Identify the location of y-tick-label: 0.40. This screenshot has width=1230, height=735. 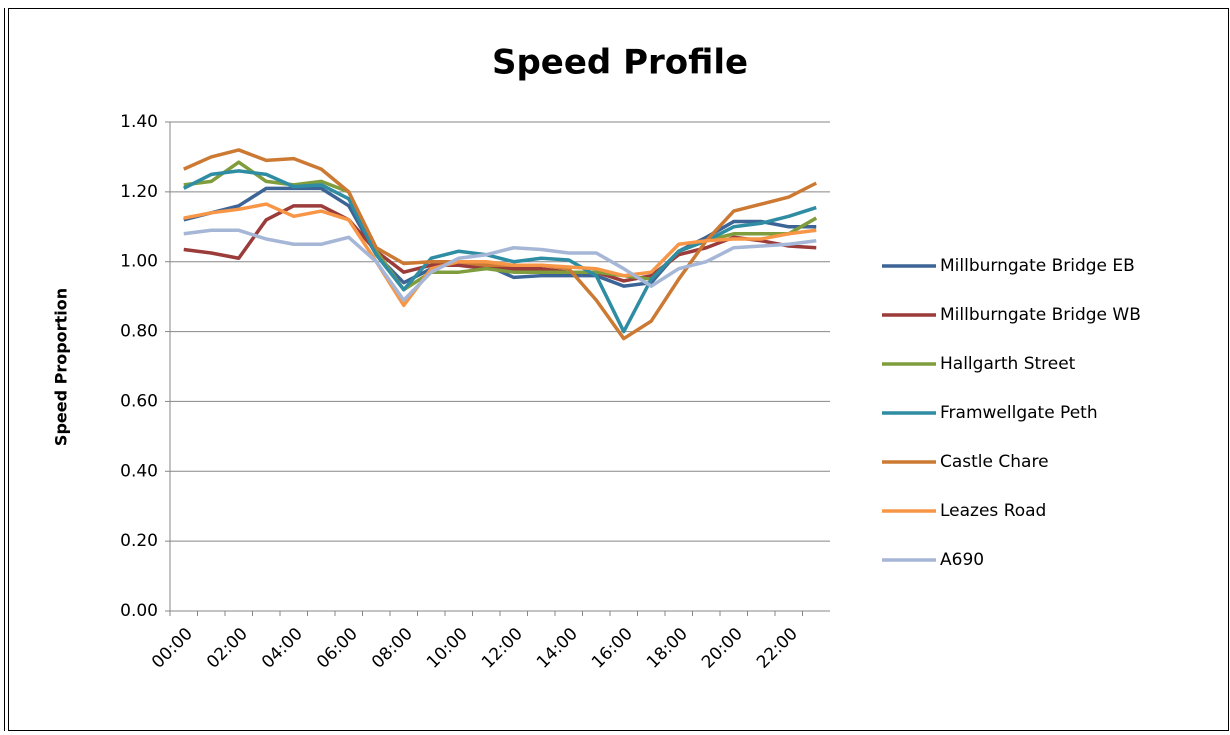
(139, 471).